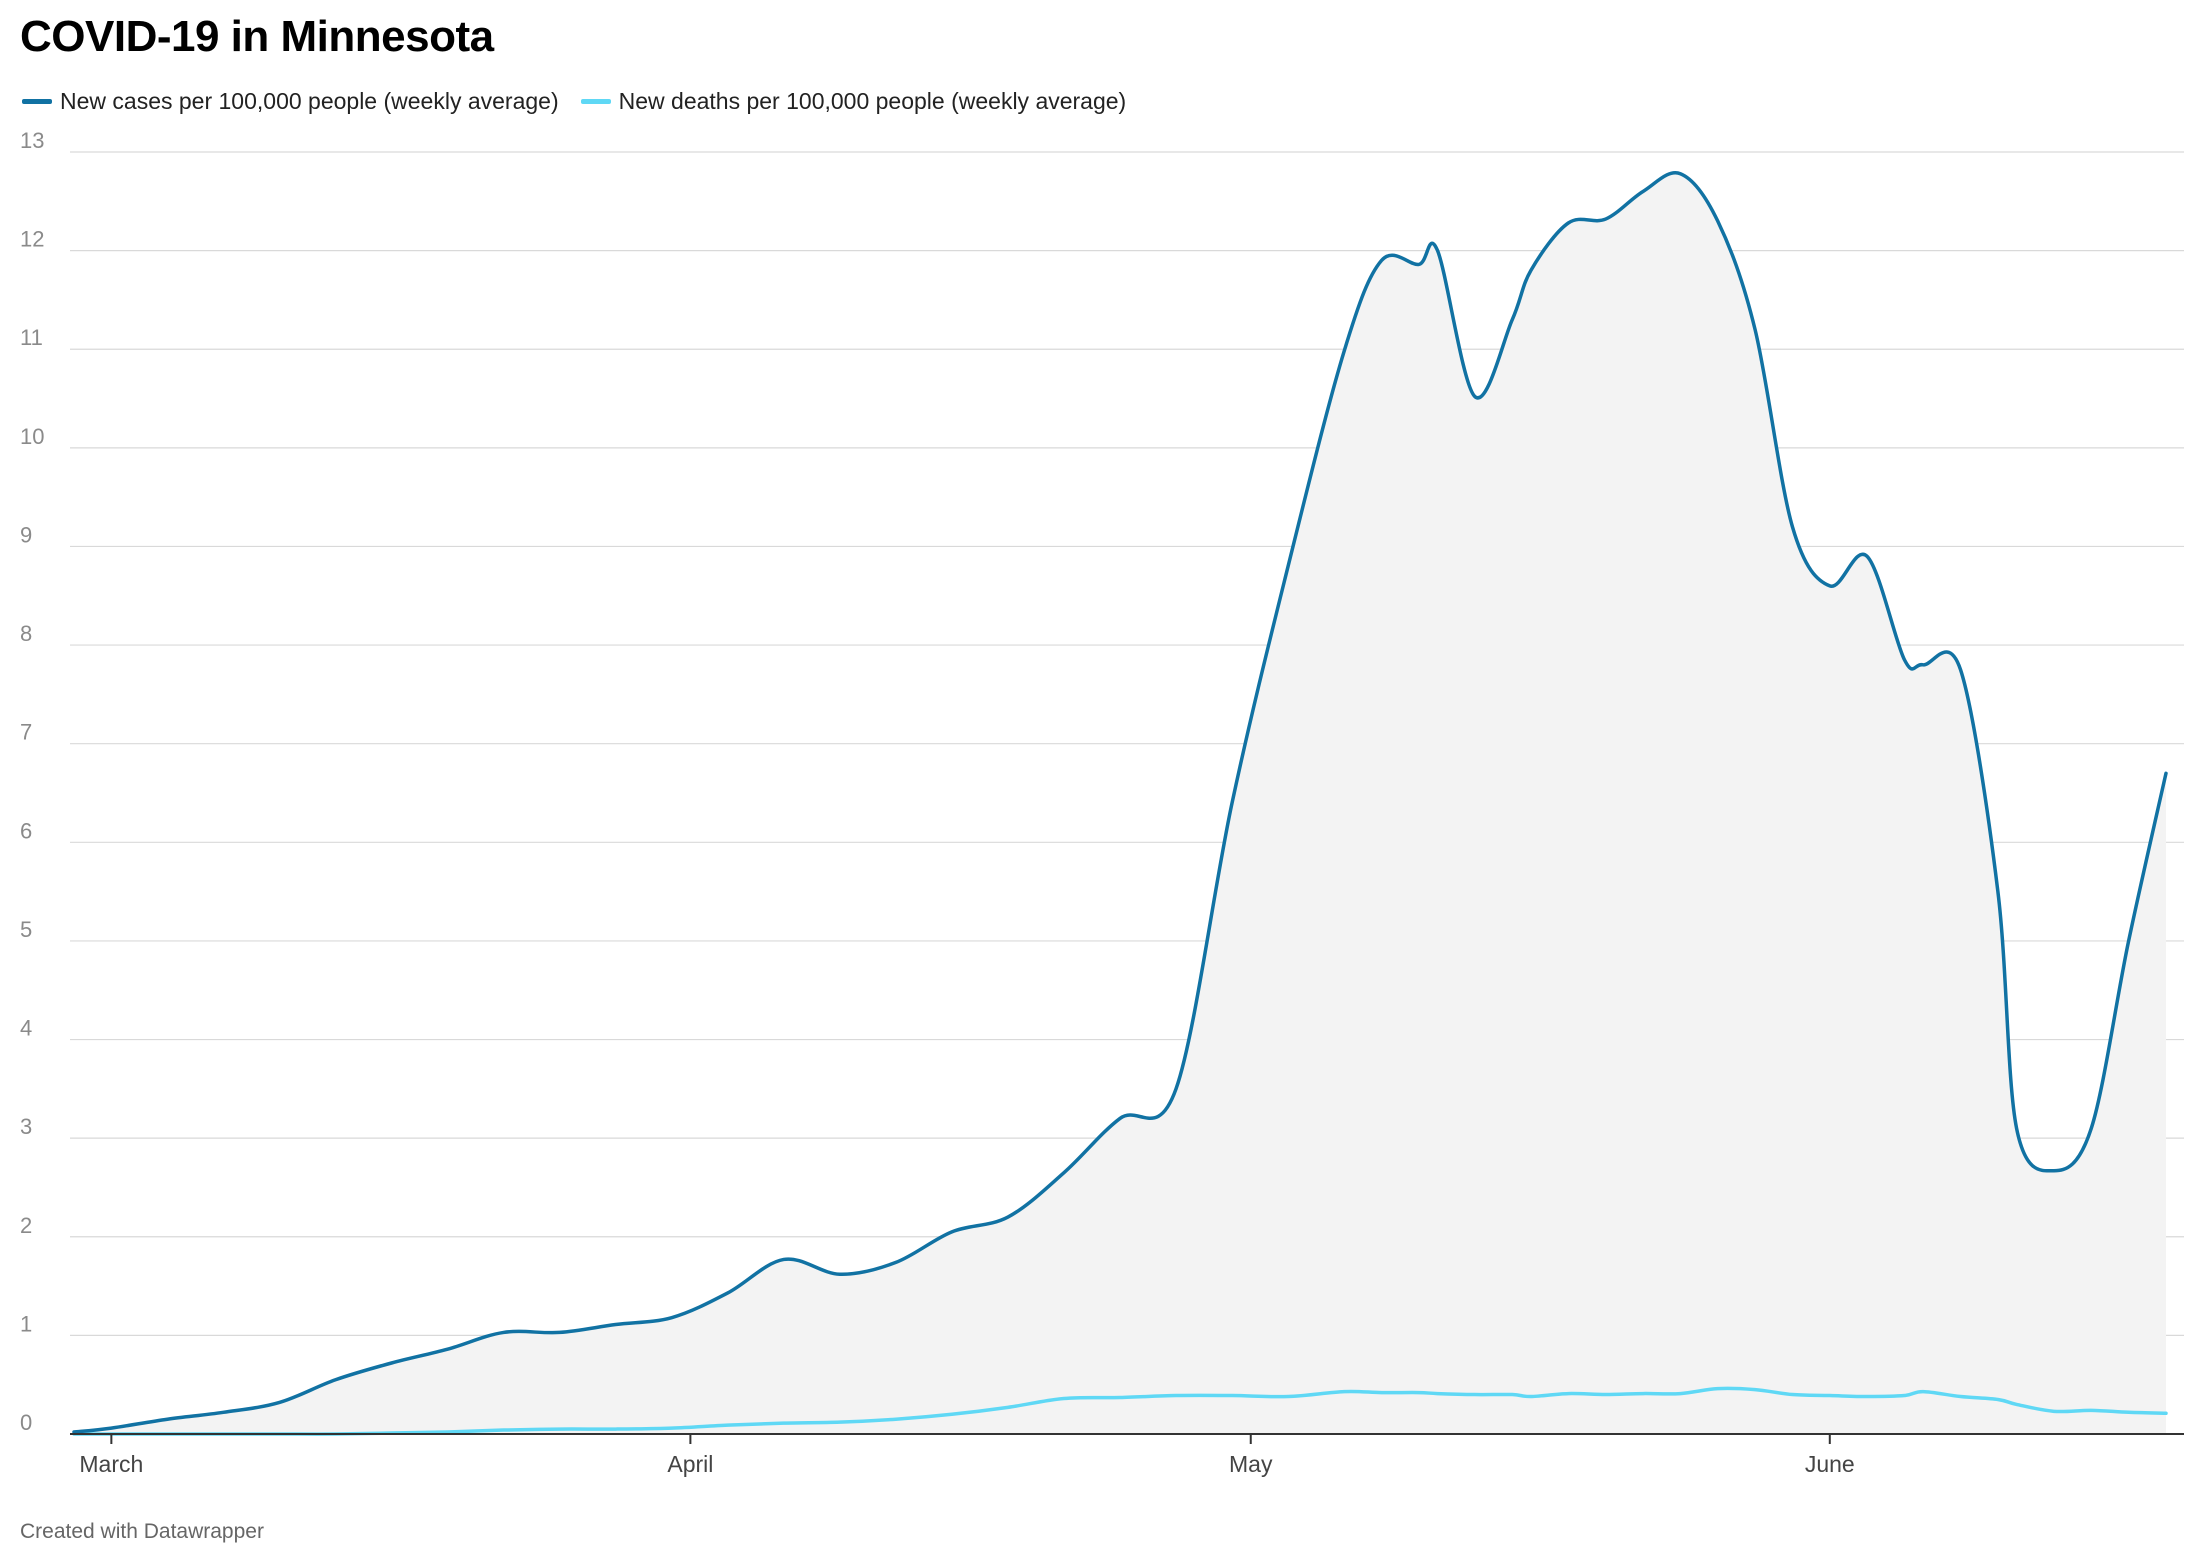  I want to click on legend-swatch-cases, so click(37, 101).